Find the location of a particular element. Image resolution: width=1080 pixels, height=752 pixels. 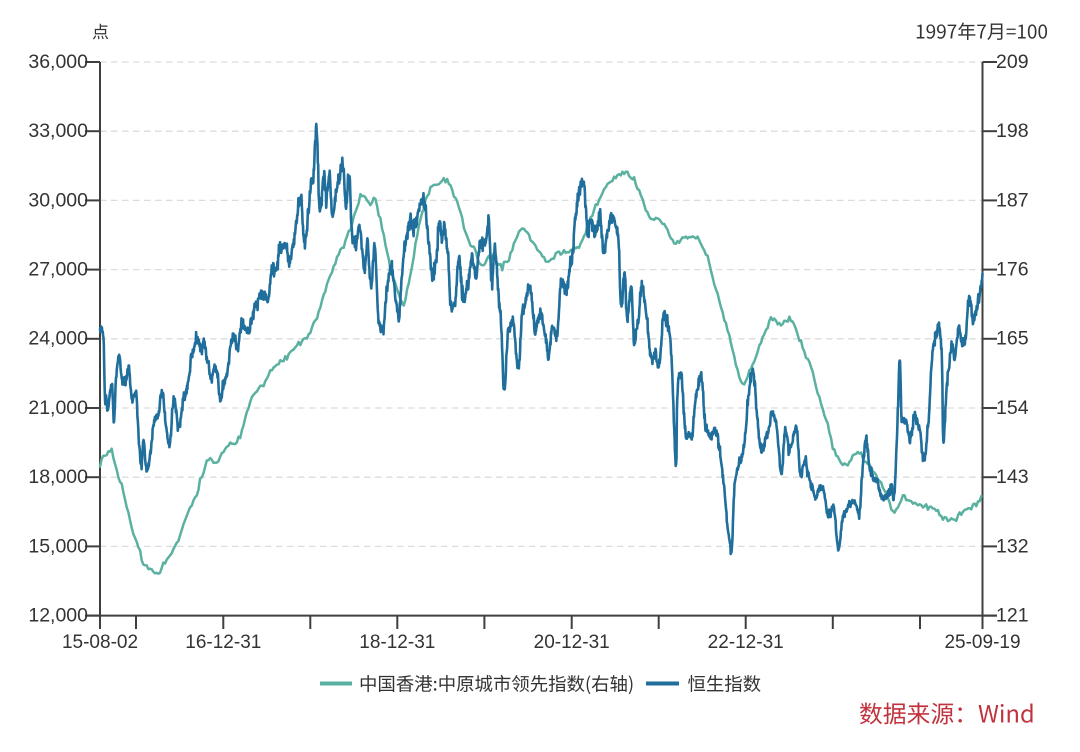

svg-text: 15,000 is located at coordinates (58, 546).